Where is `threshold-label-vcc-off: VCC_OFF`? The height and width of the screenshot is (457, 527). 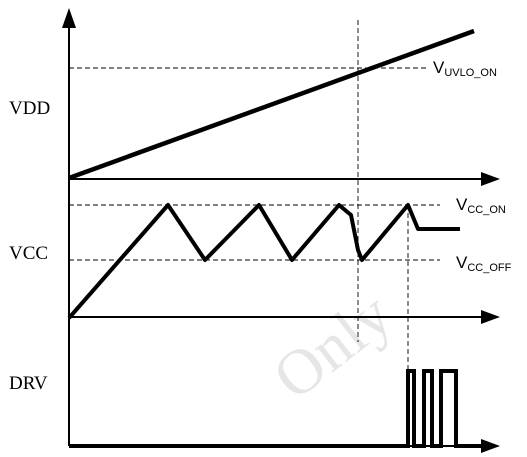
threshold-label-vcc-off: VCC_OFF is located at coordinates (484, 263).